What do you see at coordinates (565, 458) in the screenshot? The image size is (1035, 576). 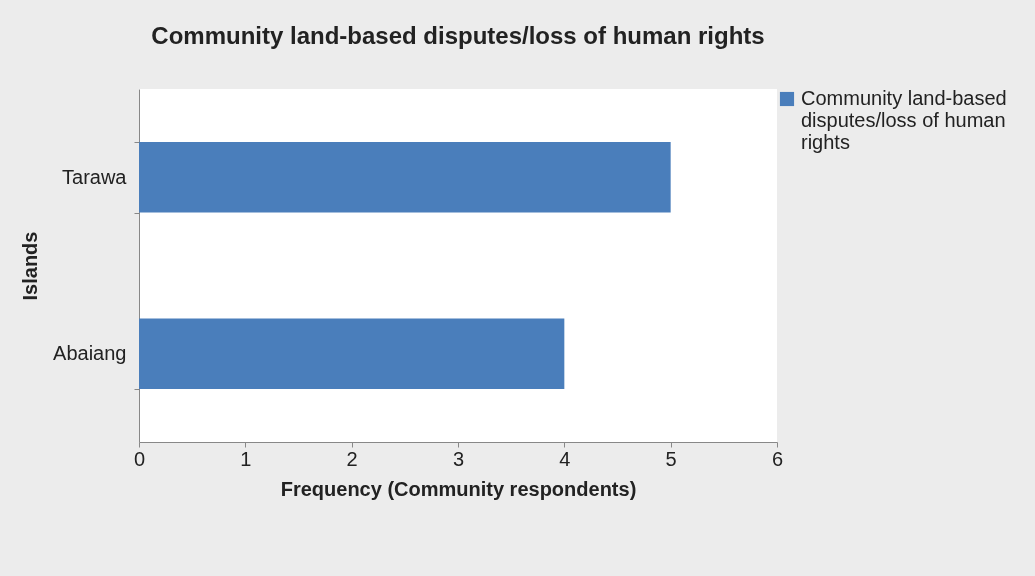 I see `x-tick-label: 4` at bounding box center [565, 458].